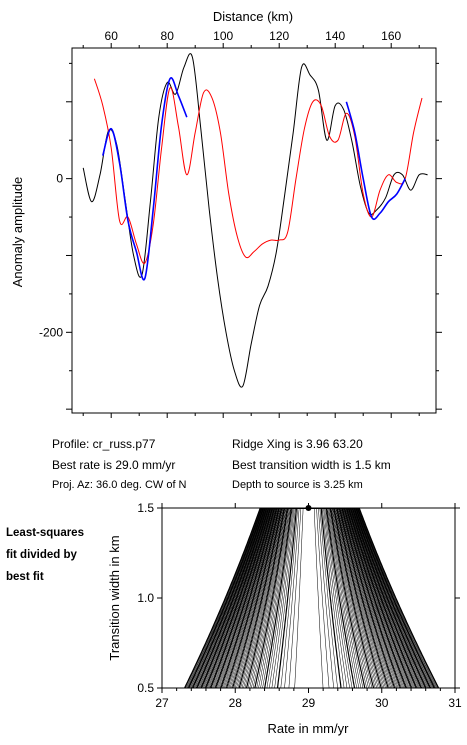 This screenshot has height=745, width=467. Describe the element at coordinates (382, 703) in the screenshot. I see `rate-tick-label: 30` at that location.